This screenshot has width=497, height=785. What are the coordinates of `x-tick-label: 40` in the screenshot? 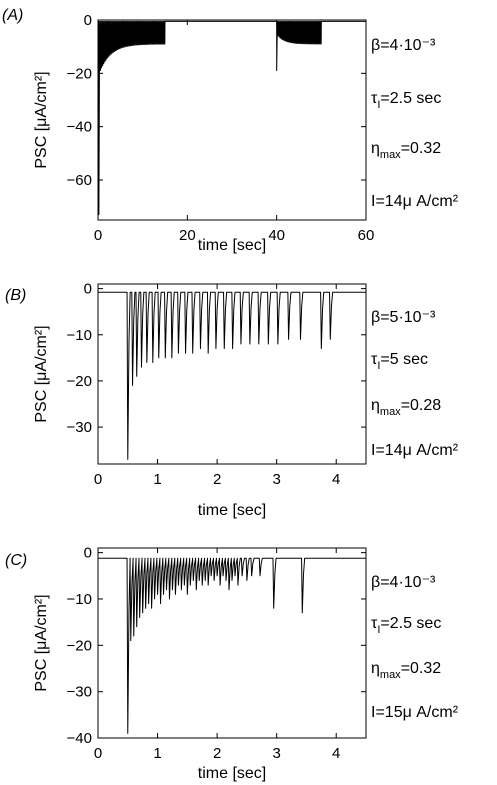 It's located at (276, 235).